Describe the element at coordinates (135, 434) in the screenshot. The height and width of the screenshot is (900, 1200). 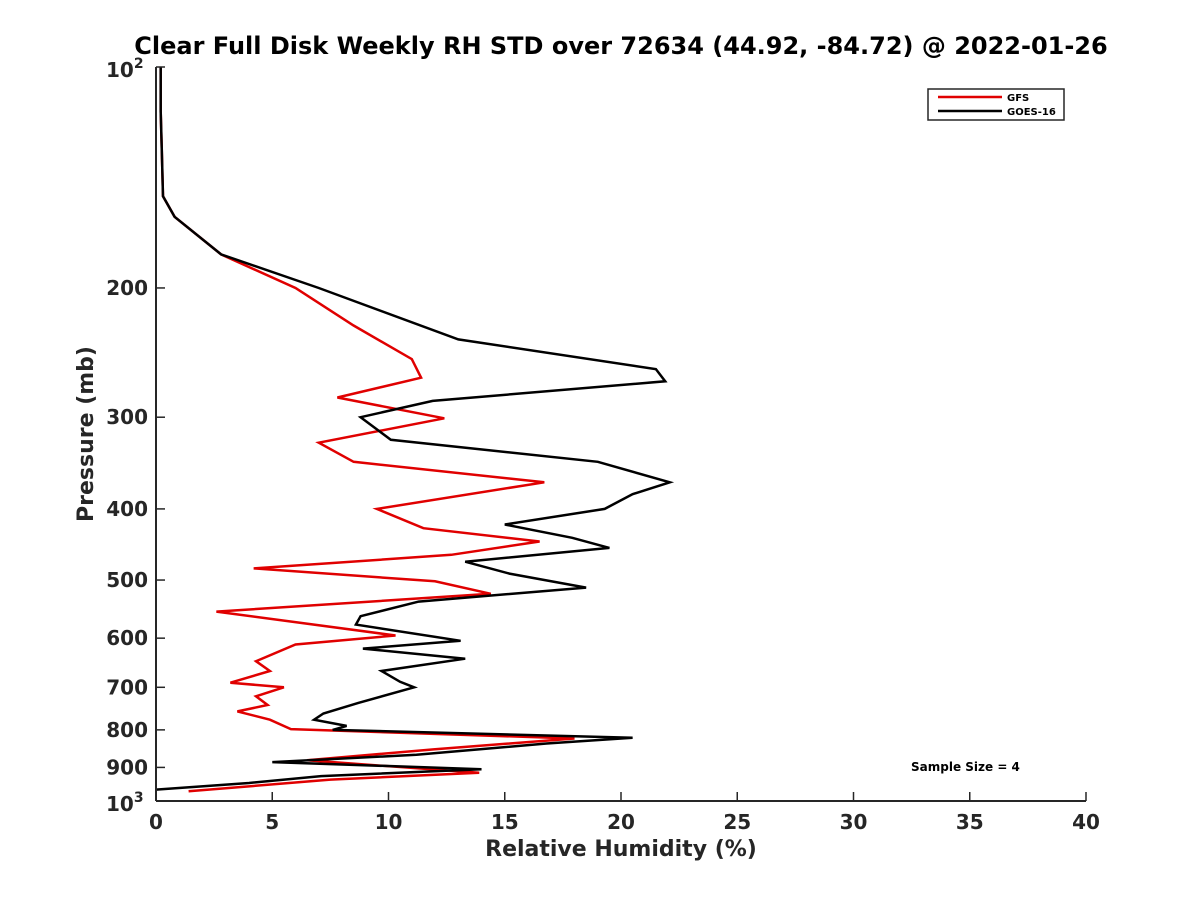
I see `y-axis-ticks: 200 300 400 500 600 700 800 900` at that location.